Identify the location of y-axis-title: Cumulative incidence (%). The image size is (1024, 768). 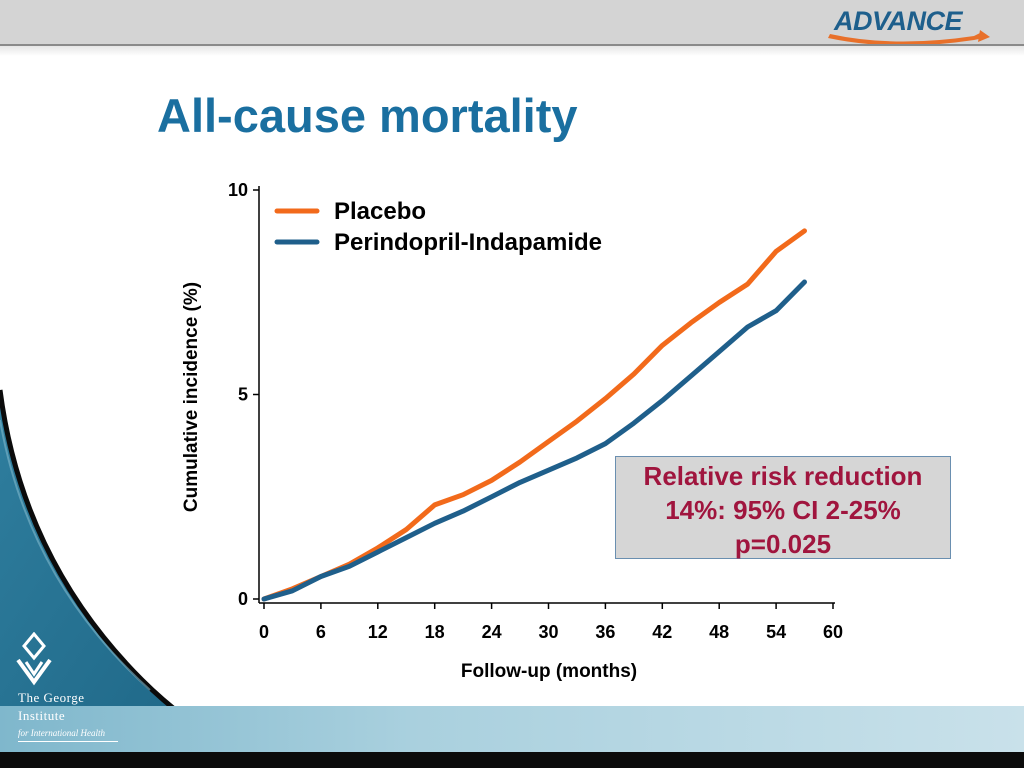
(191, 397).